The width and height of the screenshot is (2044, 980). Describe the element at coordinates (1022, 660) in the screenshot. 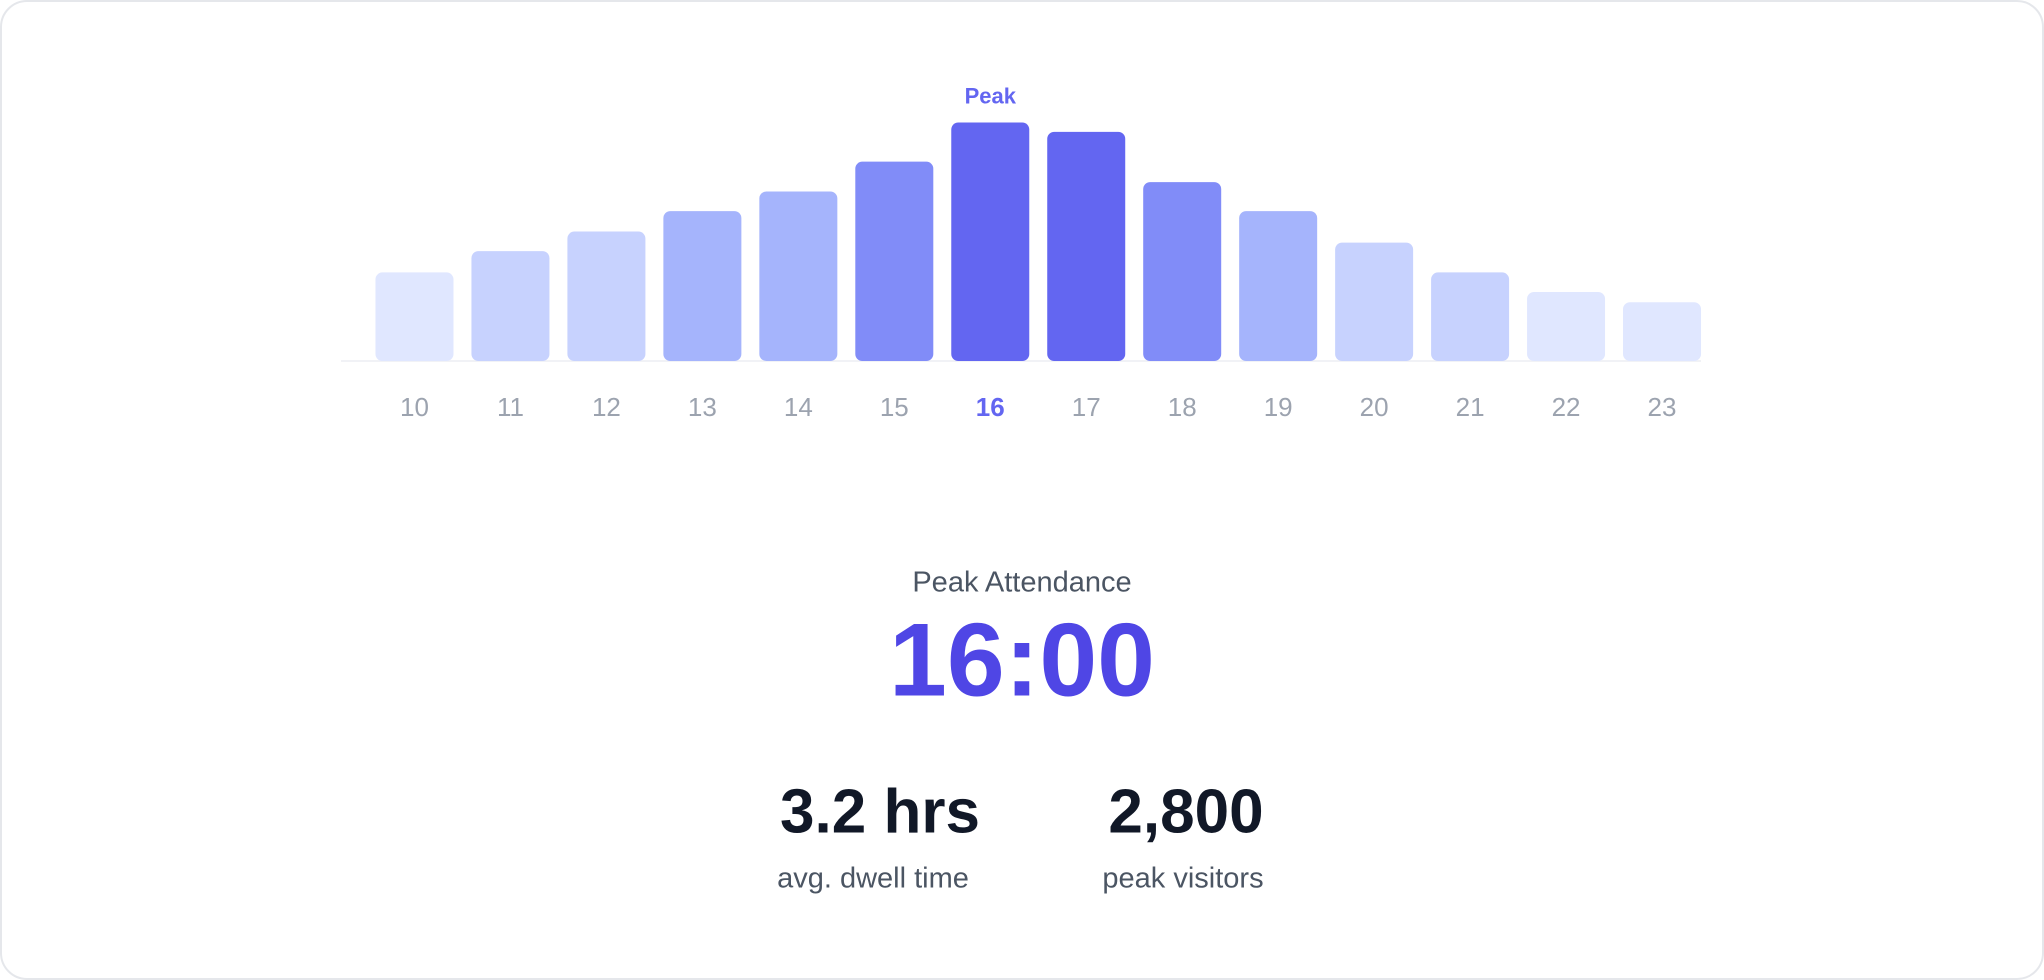

I see `peak-time: 16:00` at that location.